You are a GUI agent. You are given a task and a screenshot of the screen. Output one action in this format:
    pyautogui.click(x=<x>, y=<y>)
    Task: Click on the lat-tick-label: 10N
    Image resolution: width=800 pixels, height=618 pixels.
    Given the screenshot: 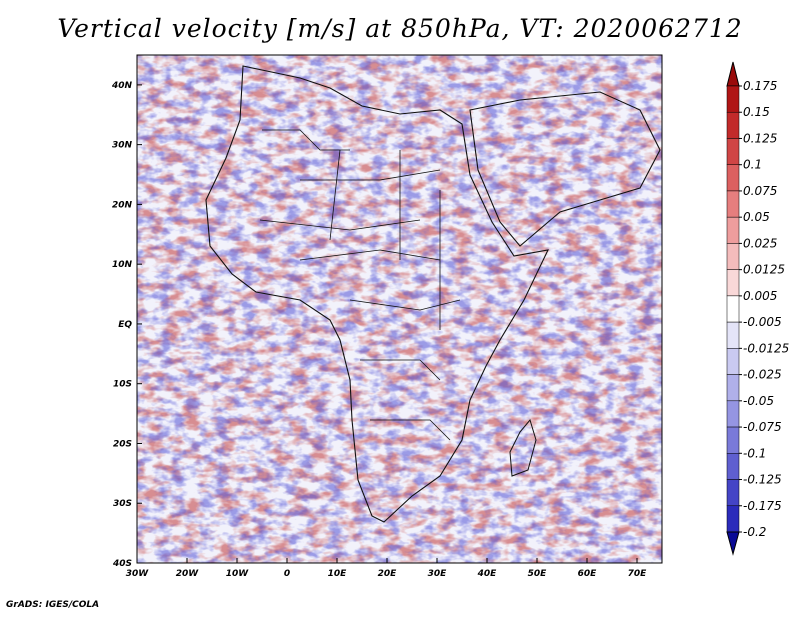 What is the action you would take?
    pyautogui.click(x=122, y=265)
    